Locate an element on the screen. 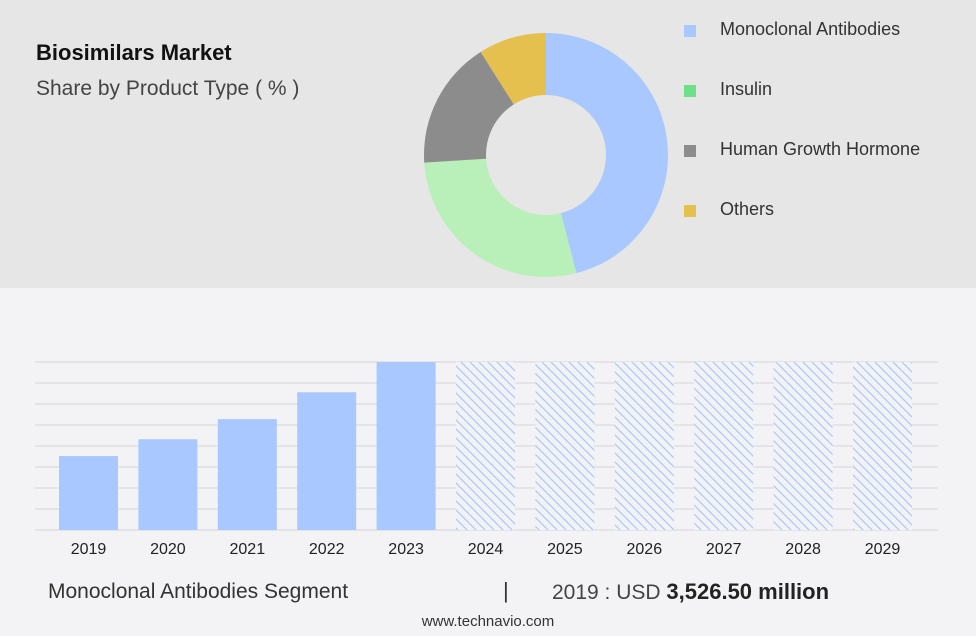  x-tick-label-2023: 2023 is located at coordinates (406, 549).